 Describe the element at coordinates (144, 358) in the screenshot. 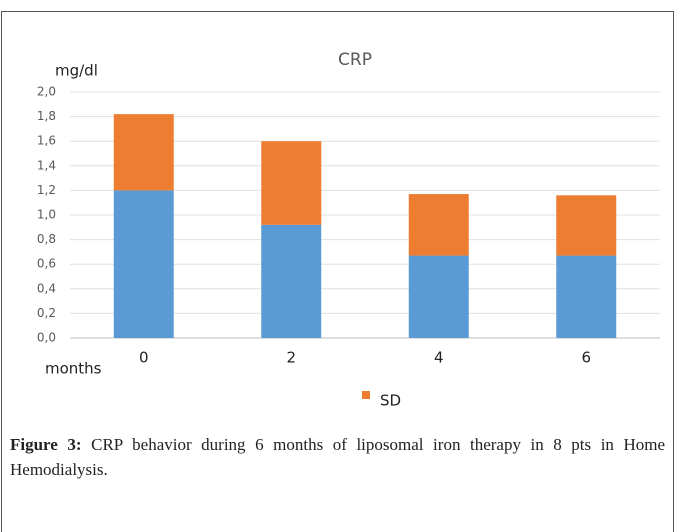

I see `x-tick-label: 0` at that location.